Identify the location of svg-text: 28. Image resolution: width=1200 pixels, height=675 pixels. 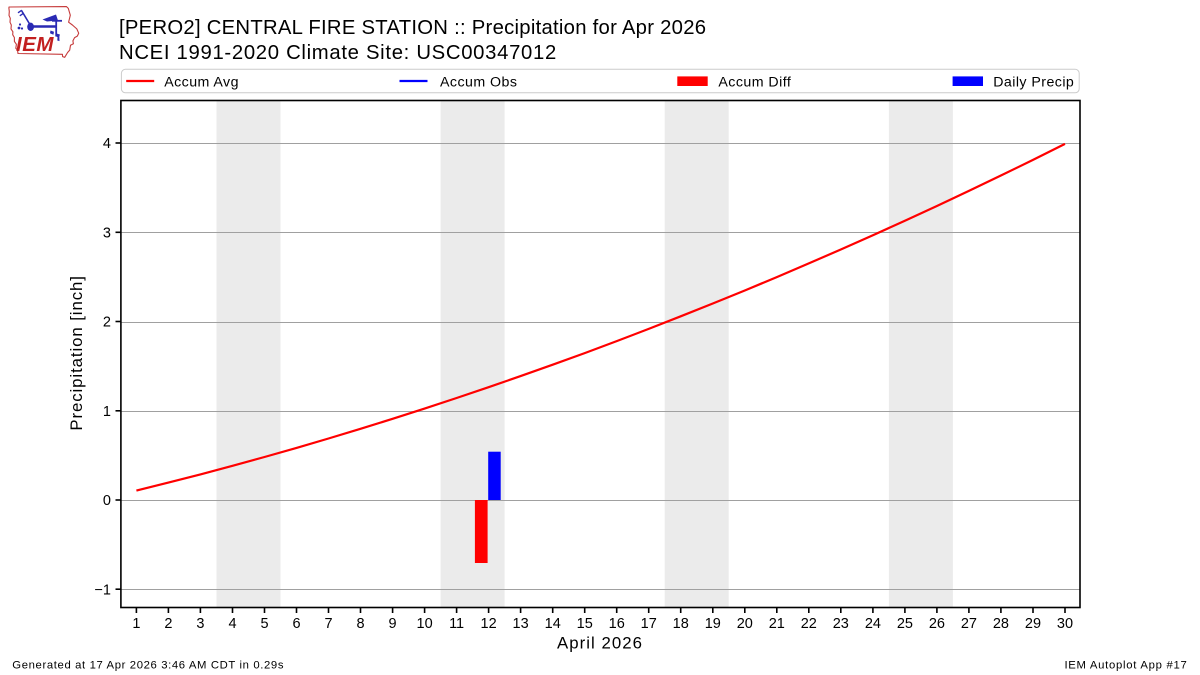
(1001, 624).